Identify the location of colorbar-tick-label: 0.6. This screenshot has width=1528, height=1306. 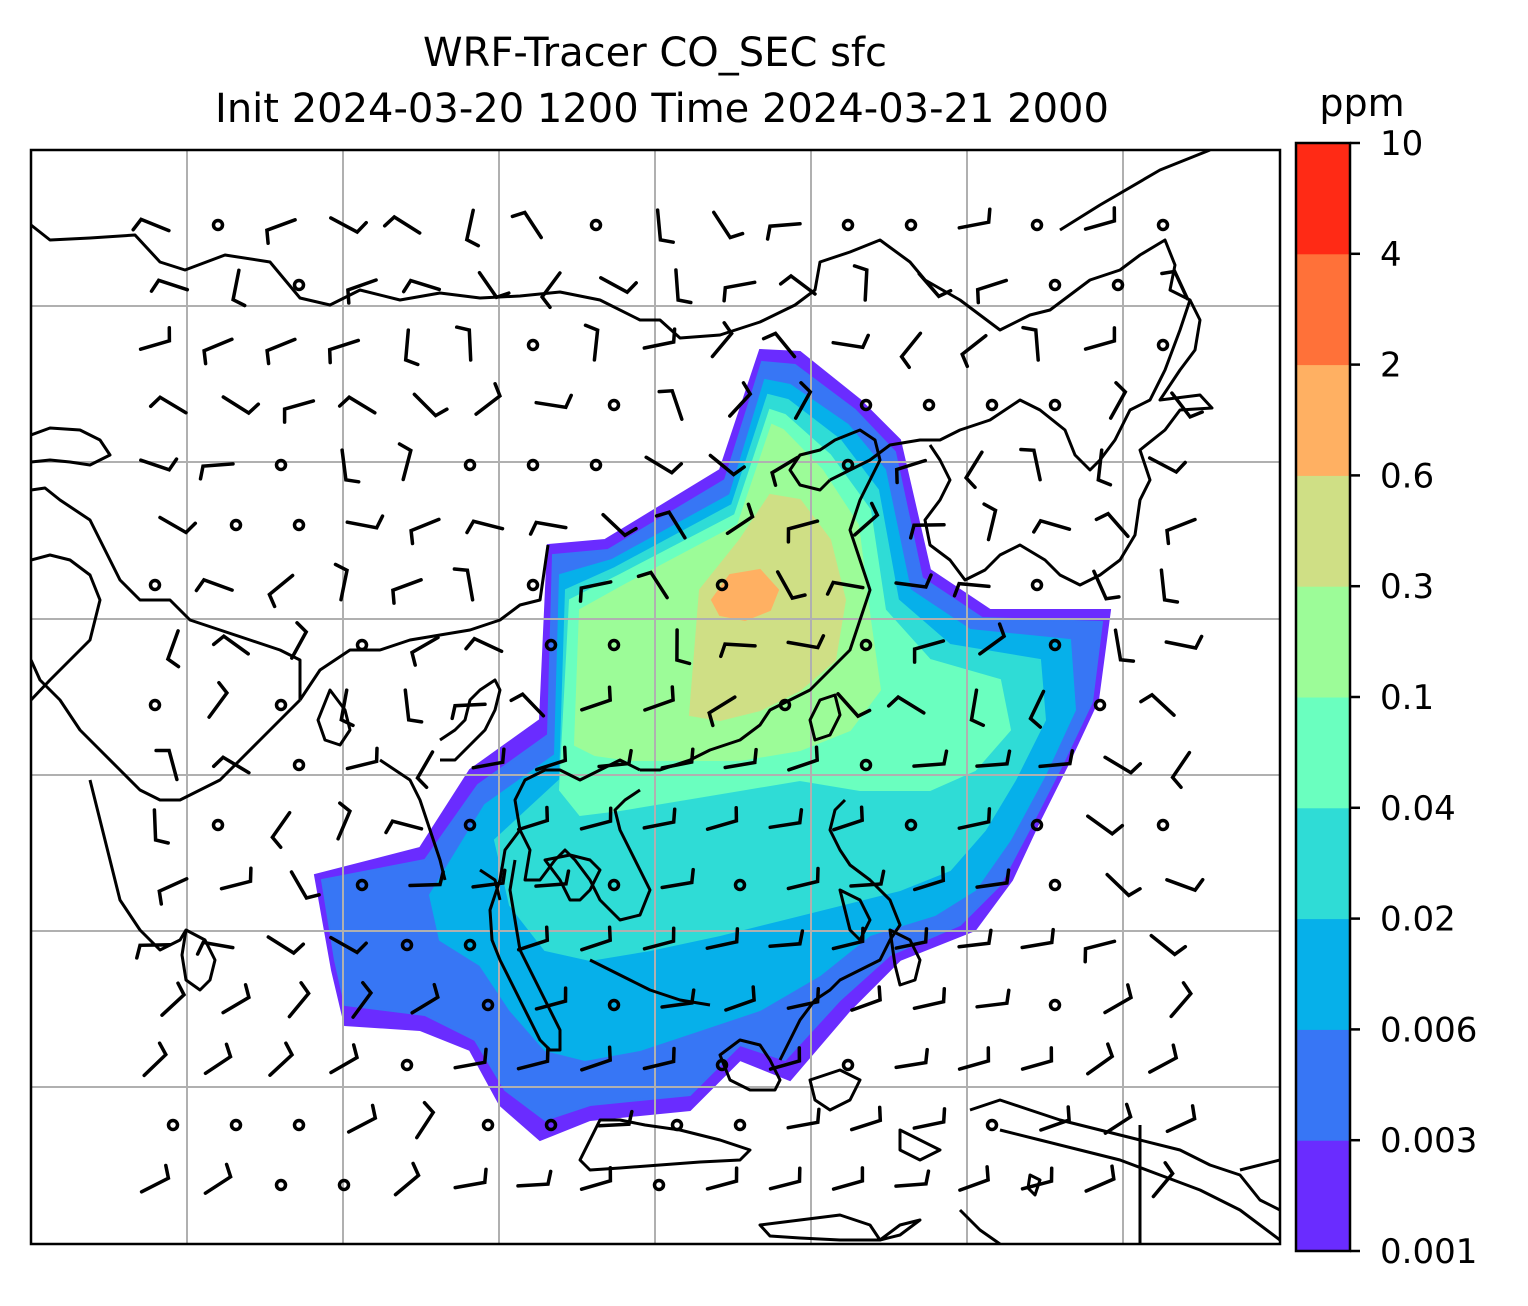
(1407, 476).